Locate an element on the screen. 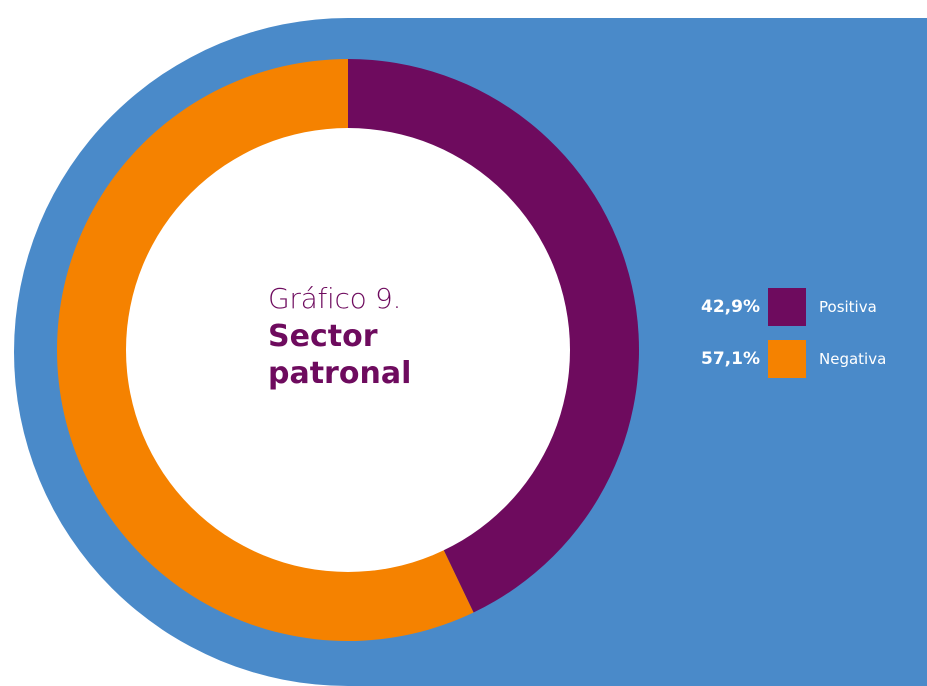  chart-title: Gráfico 9. Sector patronal is located at coordinates (378, 337).